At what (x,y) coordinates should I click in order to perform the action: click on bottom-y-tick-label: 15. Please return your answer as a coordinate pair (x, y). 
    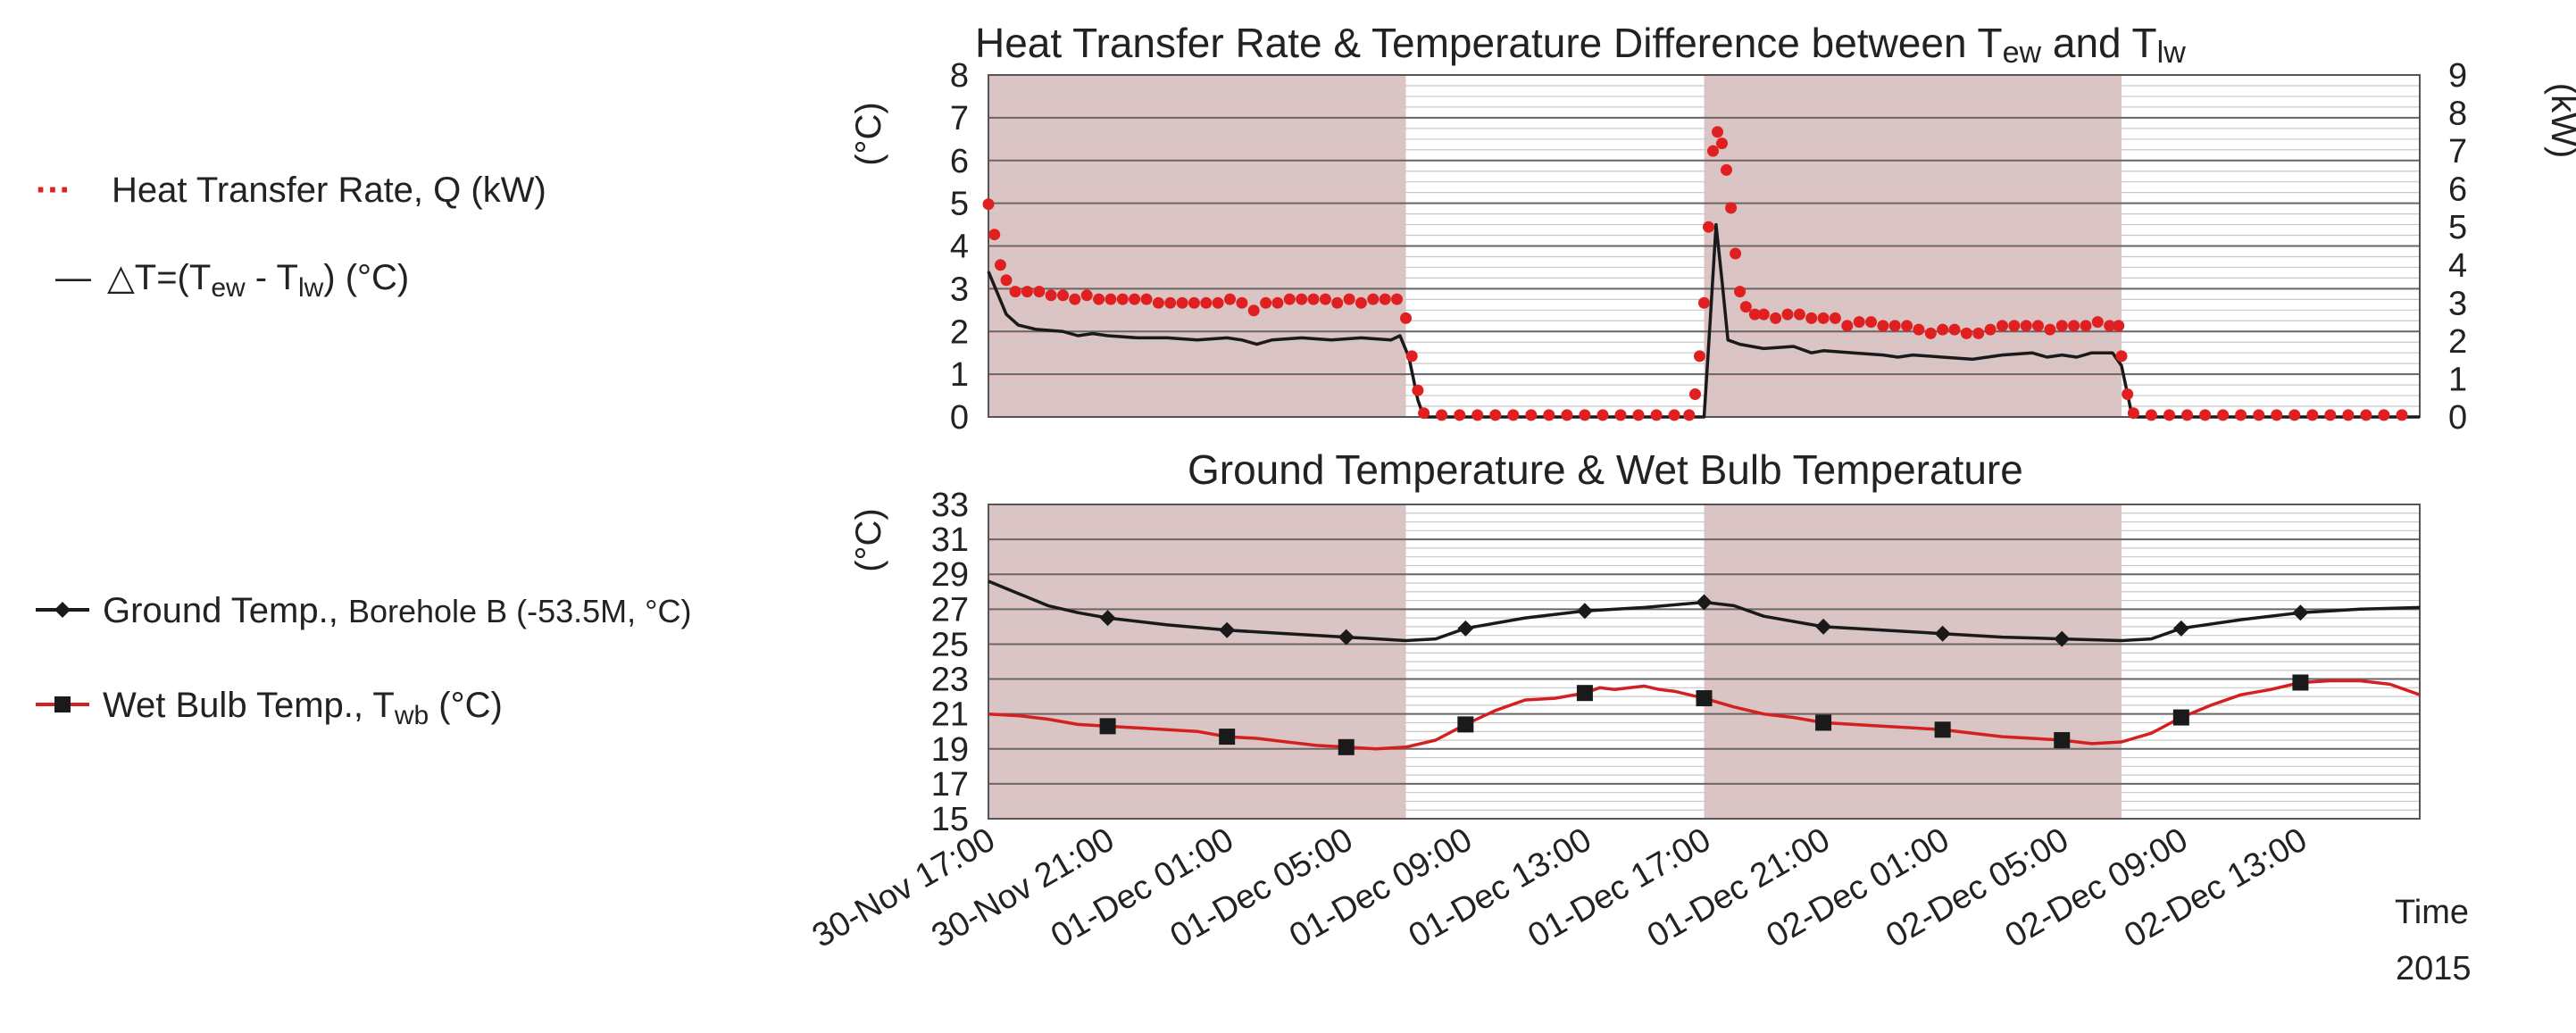
    Looking at the image, I should click on (950, 819).